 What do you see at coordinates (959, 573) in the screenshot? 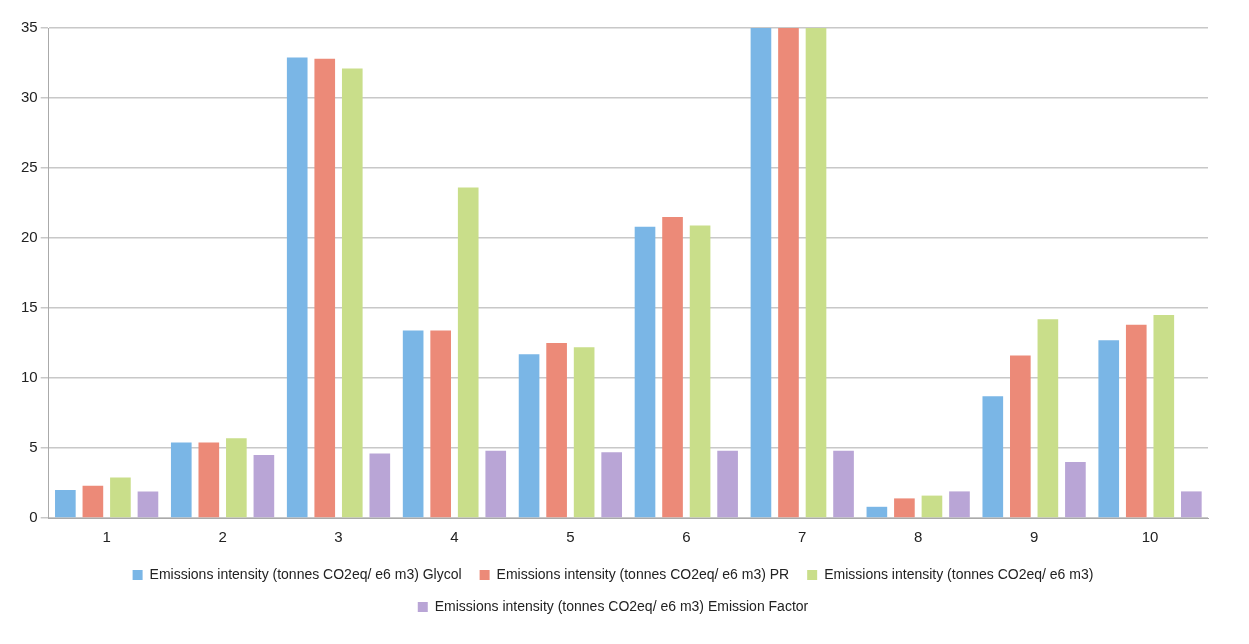
I see `legend-label: Emissions intensity (tonnes CO2eq/ e6 m3)` at bounding box center [959, 573].